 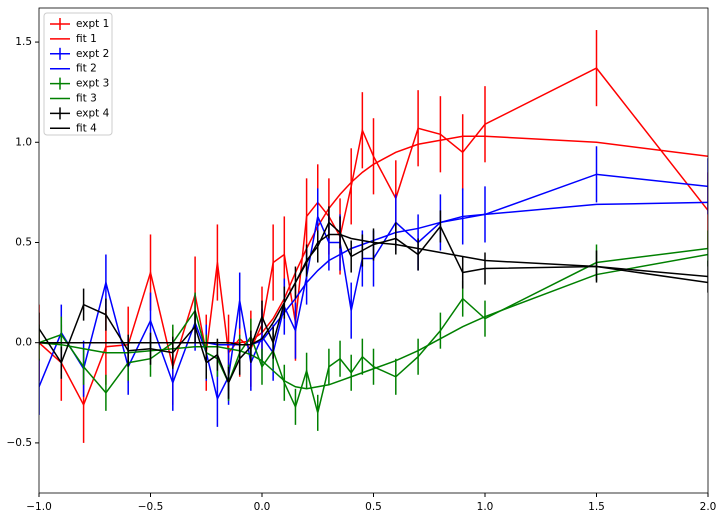 I want to click on legend-label: expt 1, so click(x=92, y=24).